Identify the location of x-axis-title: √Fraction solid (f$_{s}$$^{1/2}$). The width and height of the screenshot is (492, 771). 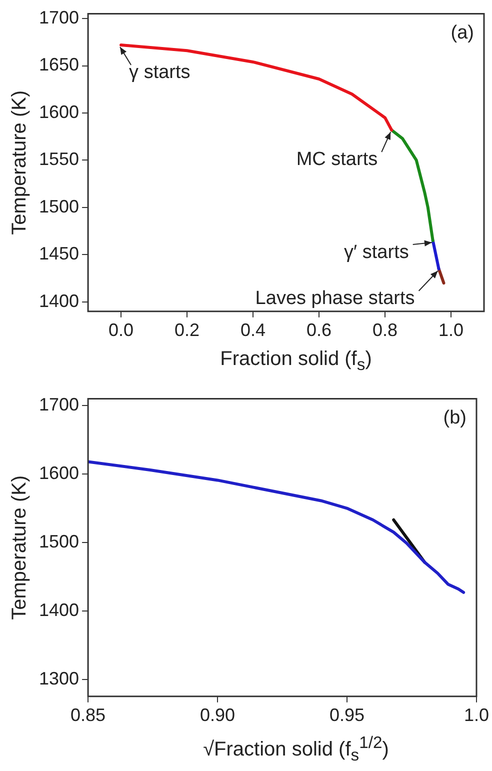
(296, 749).